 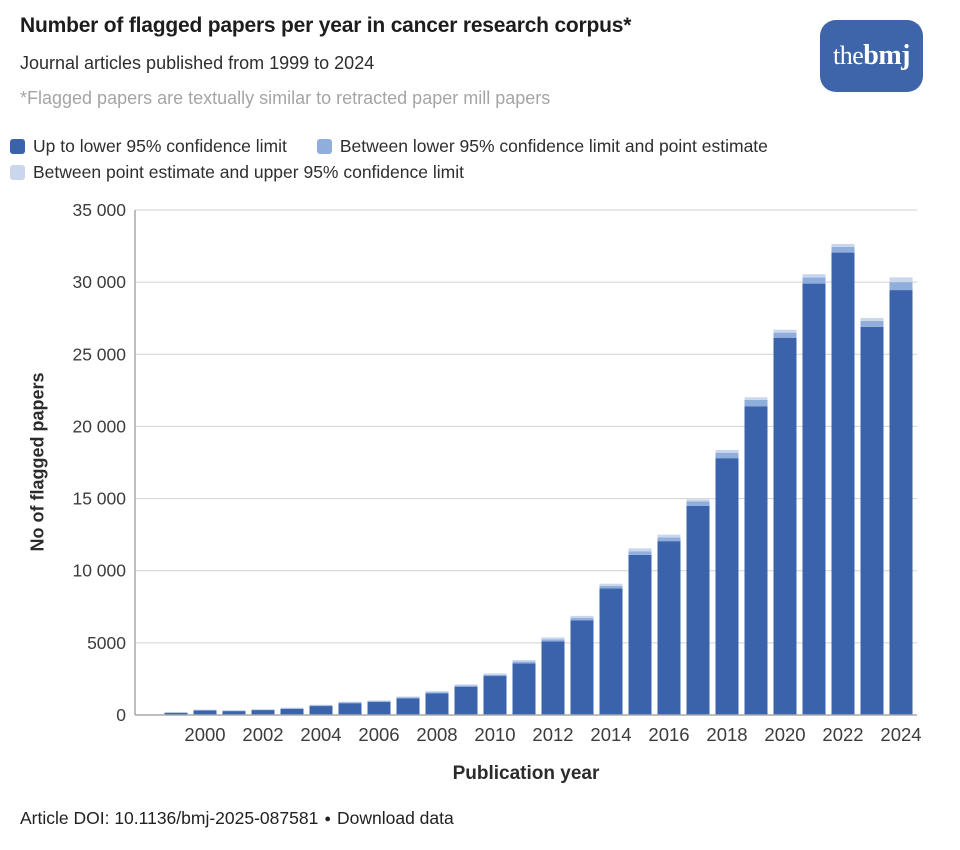 What do you see at coordinates (727, 451) in the screenshot?
I see `bar-2018-upper-segment` at bounding box center [727, 451].